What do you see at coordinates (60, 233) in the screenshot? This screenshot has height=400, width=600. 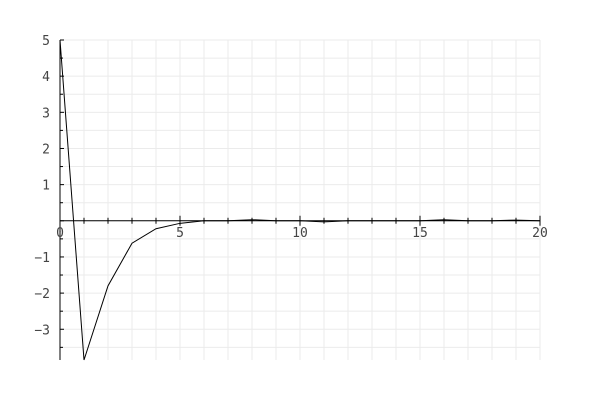 I see `x-tick-label: 0` at bounding box center [60, 233].